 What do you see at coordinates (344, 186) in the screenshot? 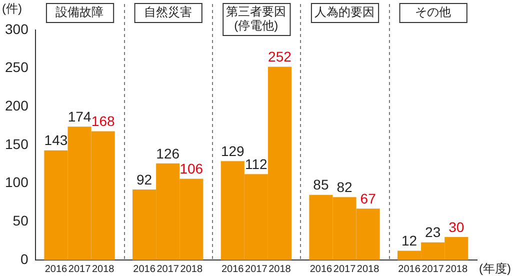
I see `data-label: 82` at bounding box center [344, 186].